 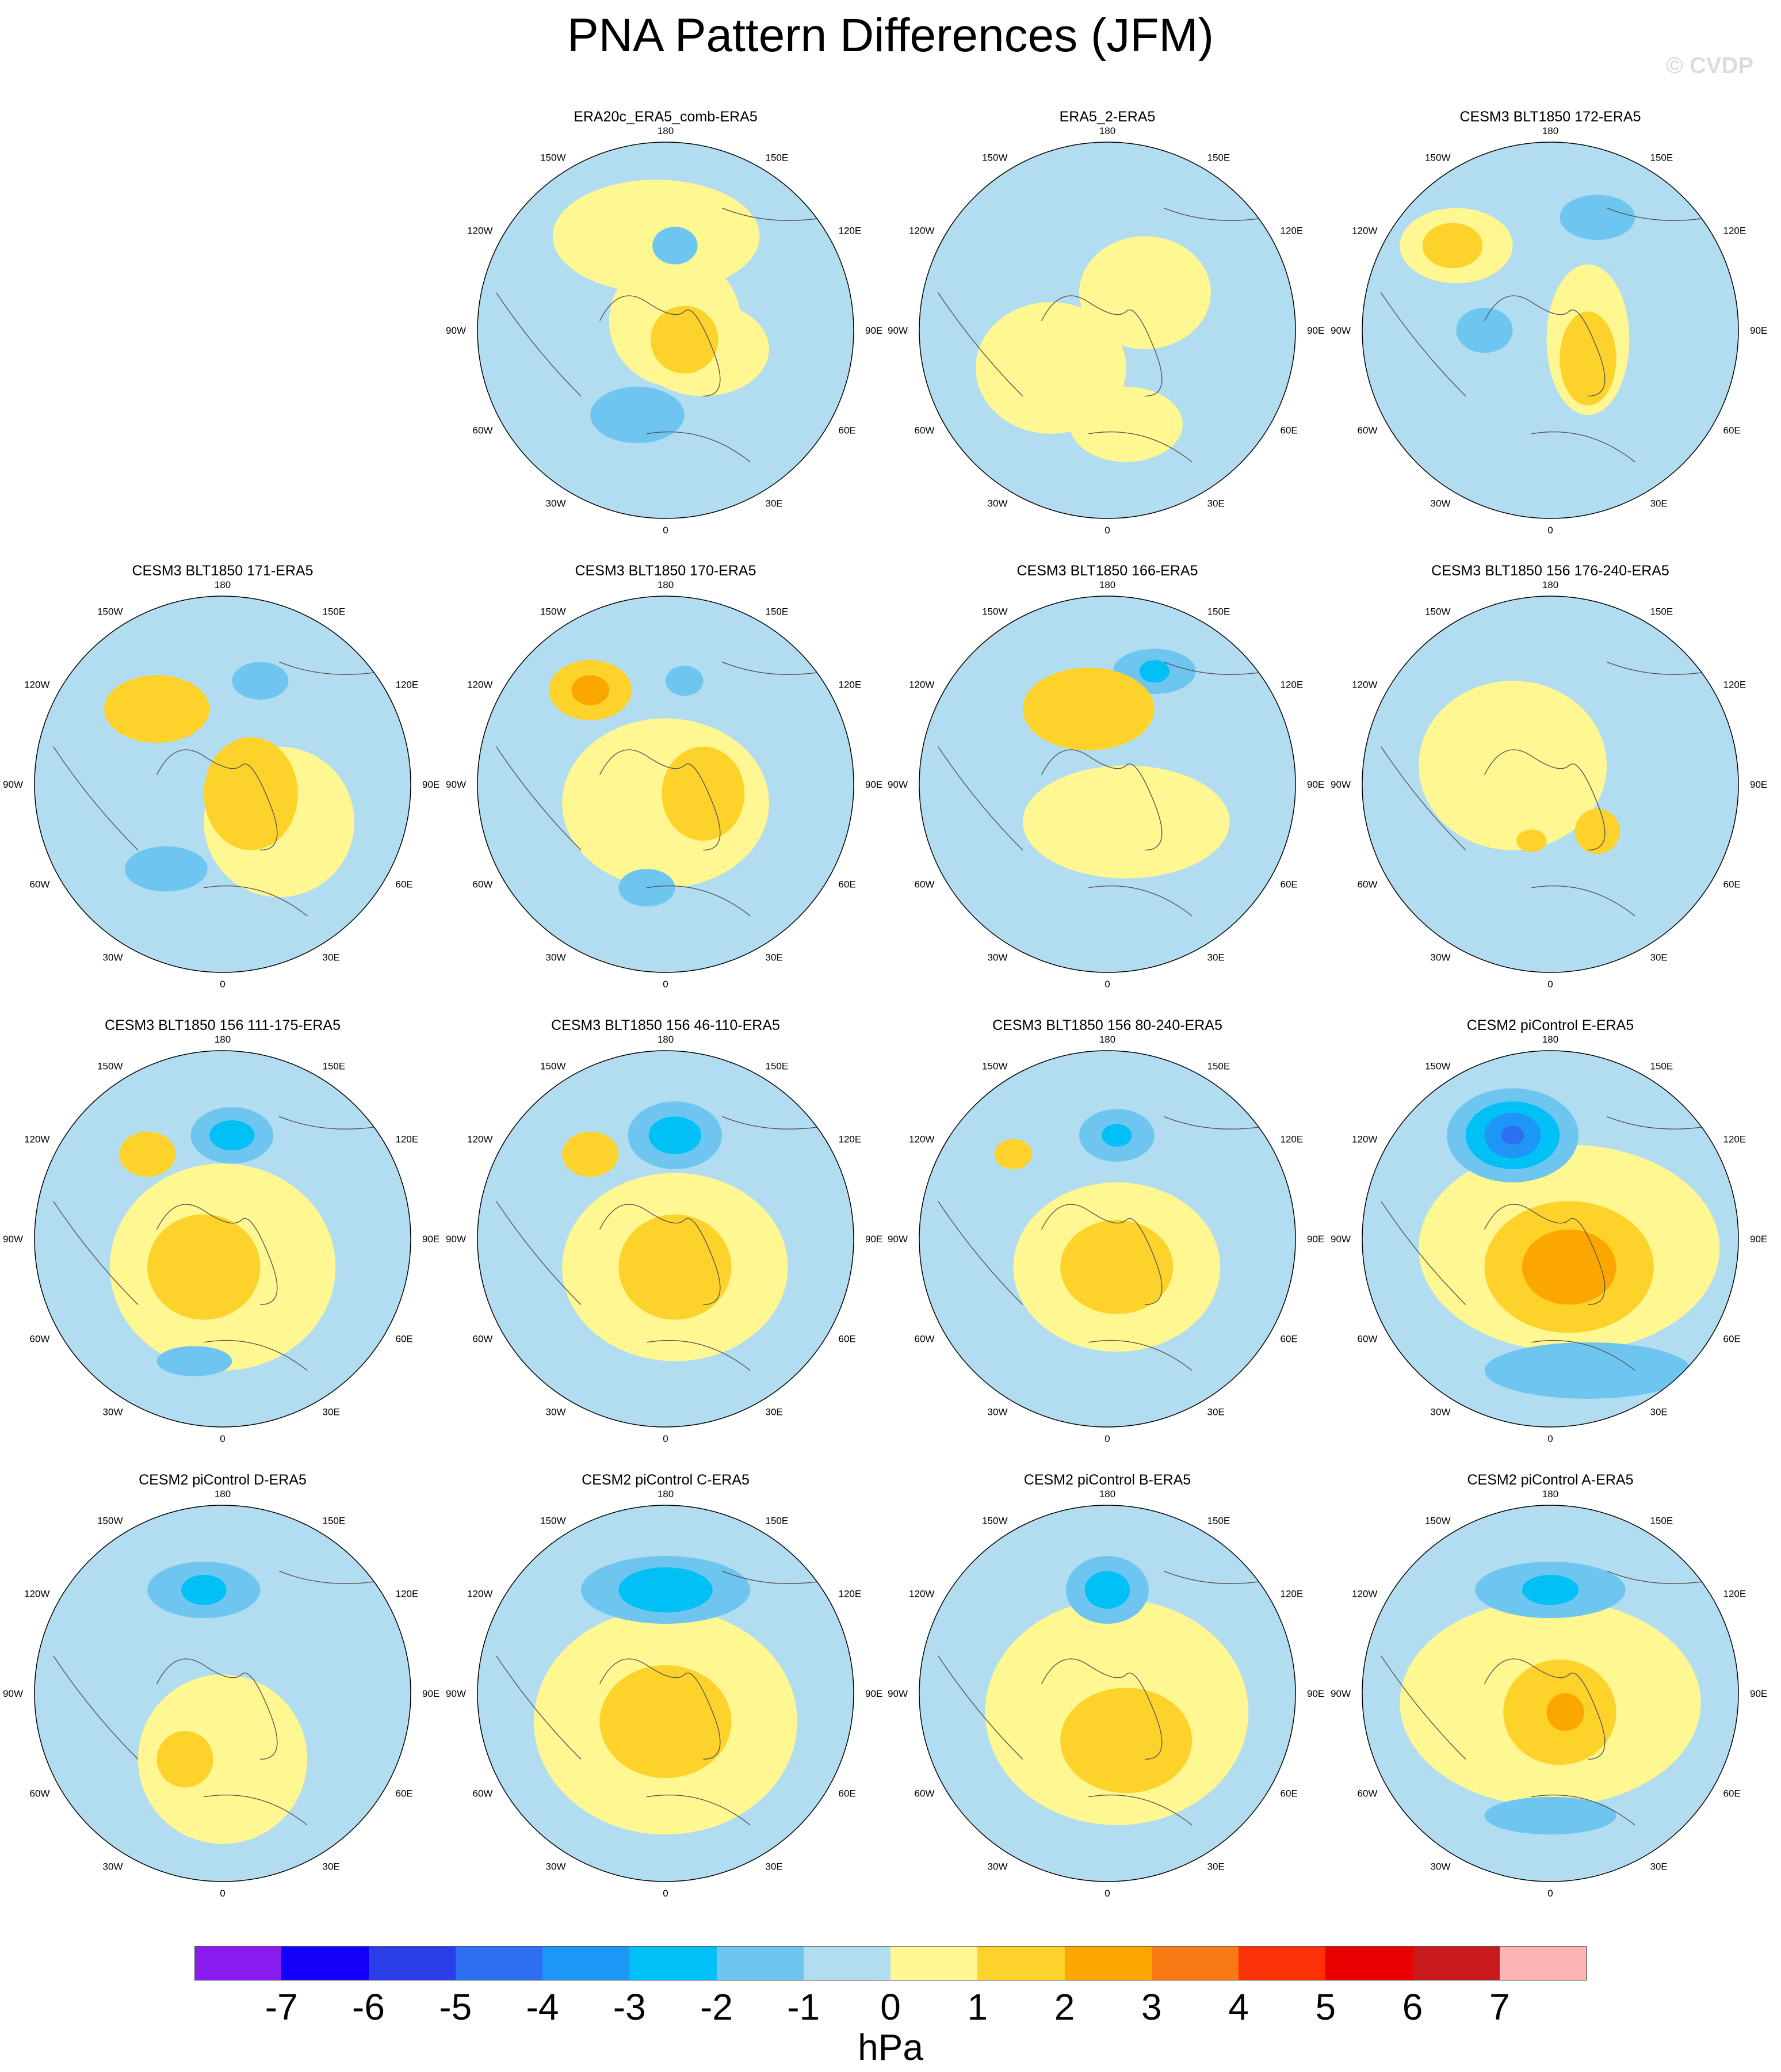 I want to click on panel-title: ERA5_2-ERA5, so click(x=1108, y=117).